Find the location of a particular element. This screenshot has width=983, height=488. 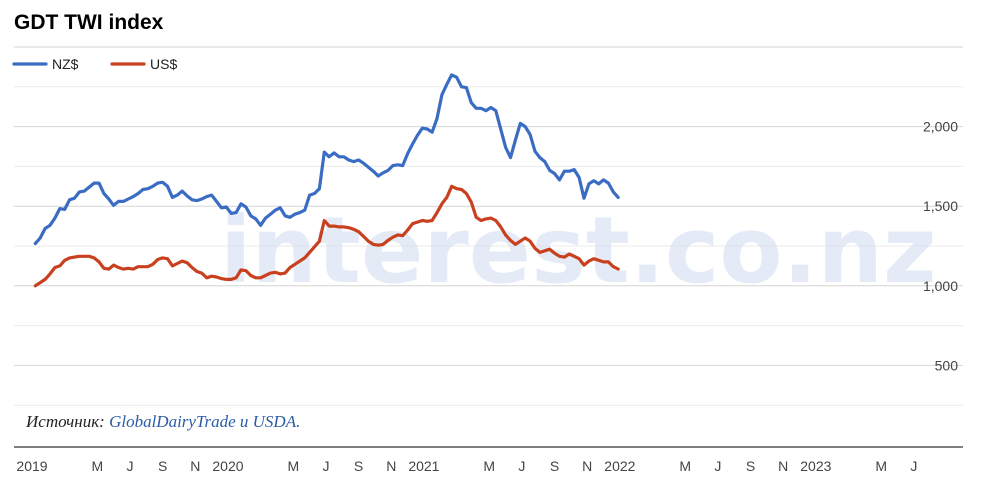

series-line-us is located at coordinates (326, 236).